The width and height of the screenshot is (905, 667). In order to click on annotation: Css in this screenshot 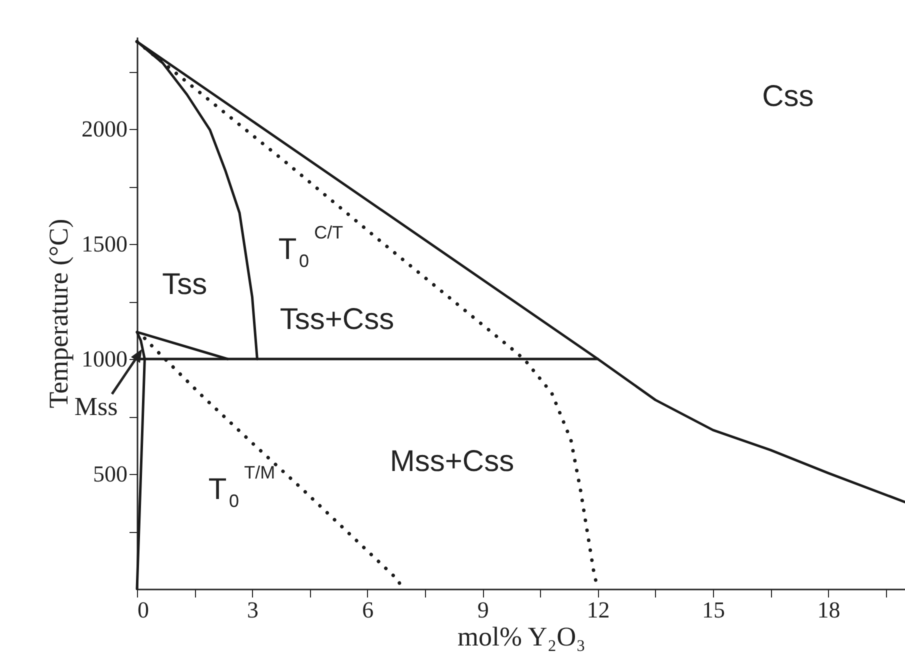, I will do `click(788, 96)`.